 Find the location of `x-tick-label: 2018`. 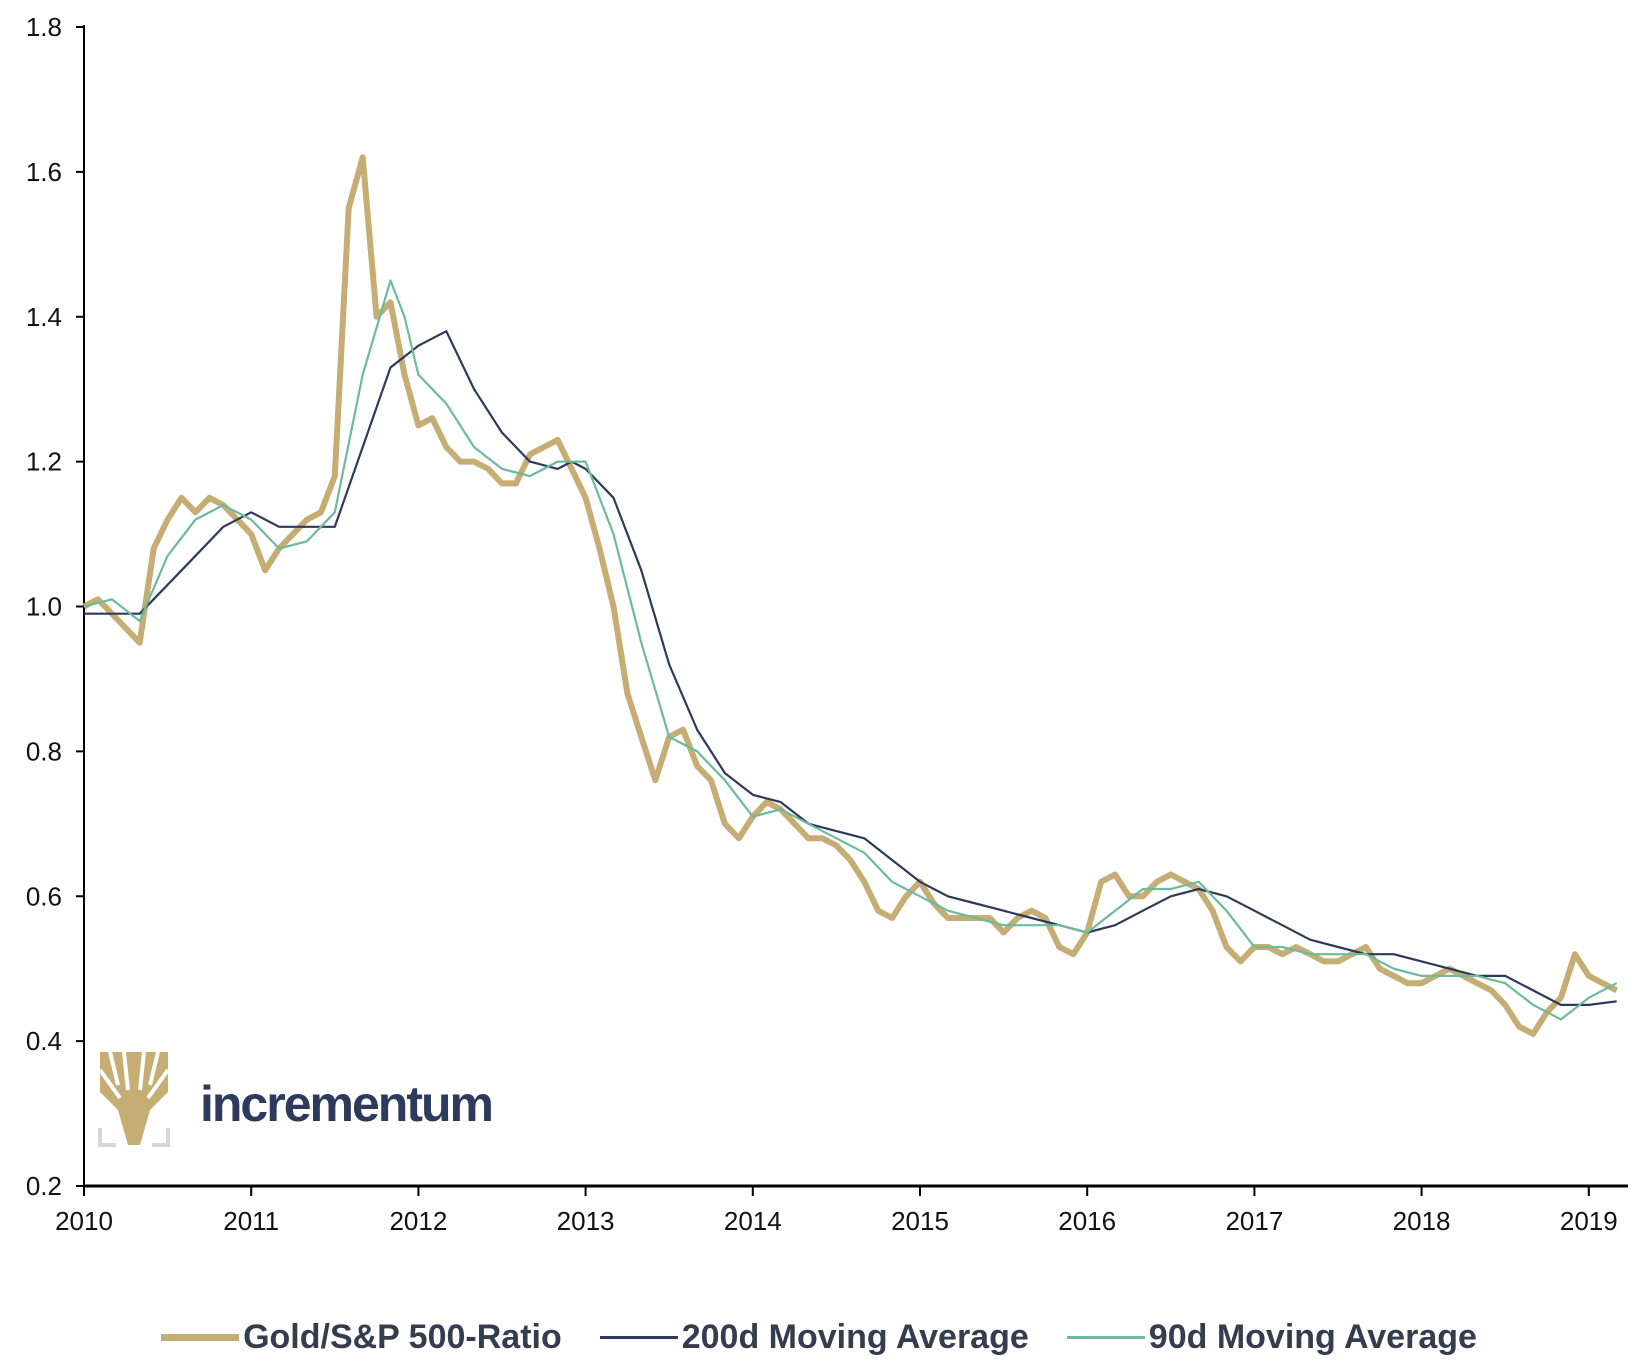

x-tick-label: 2018 is located at coordinates (1422, 1221).